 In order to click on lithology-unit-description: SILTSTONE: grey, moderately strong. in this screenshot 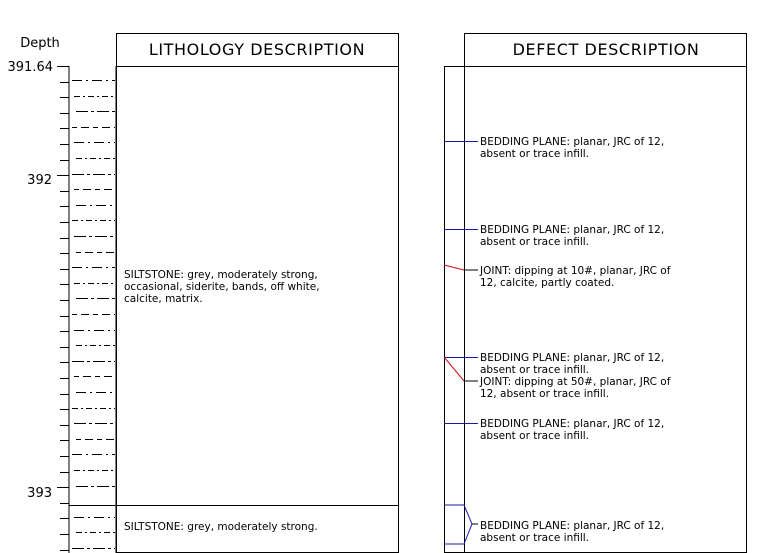, I will do `click(221, 527)`.